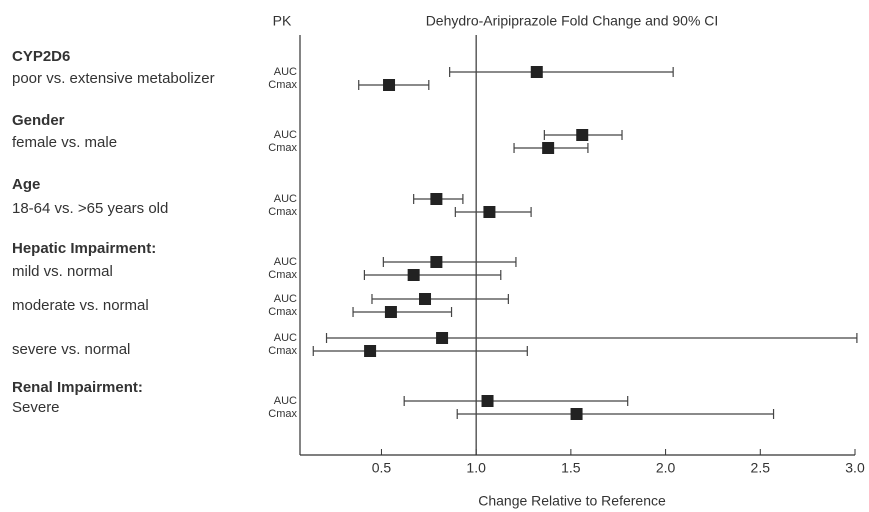 This screenshot has width=869, height=512. Describe the element at coordinates (666, 468) in the screenshot. I see `x-tick-label: 2.0` at that location.